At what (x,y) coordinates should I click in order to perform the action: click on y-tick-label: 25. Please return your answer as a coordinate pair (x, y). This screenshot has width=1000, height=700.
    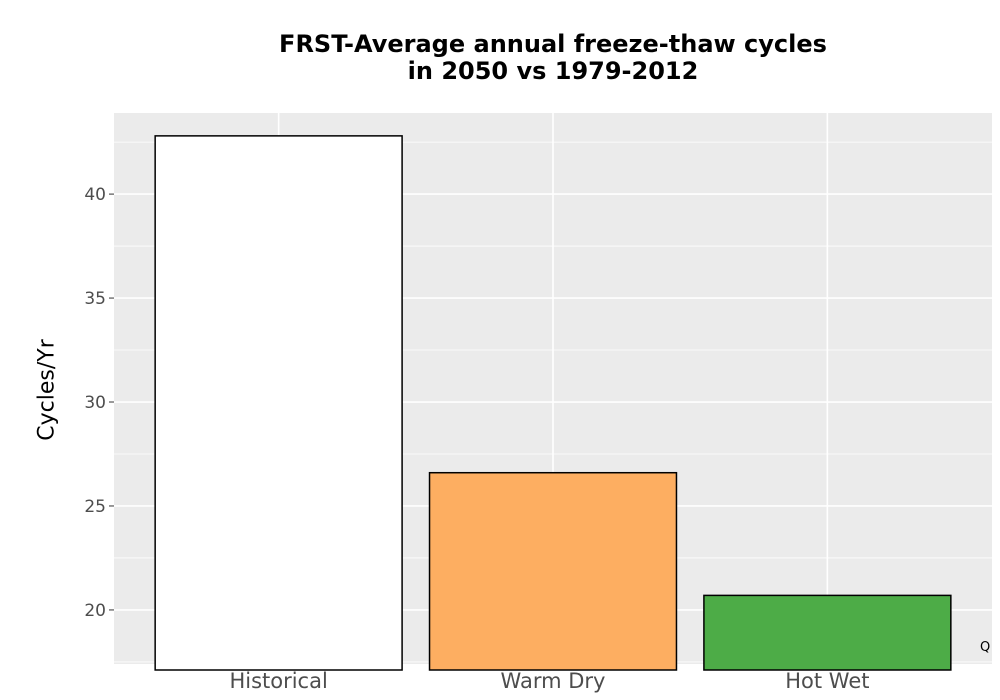
    Looking at the image, I should click on (95, 507).